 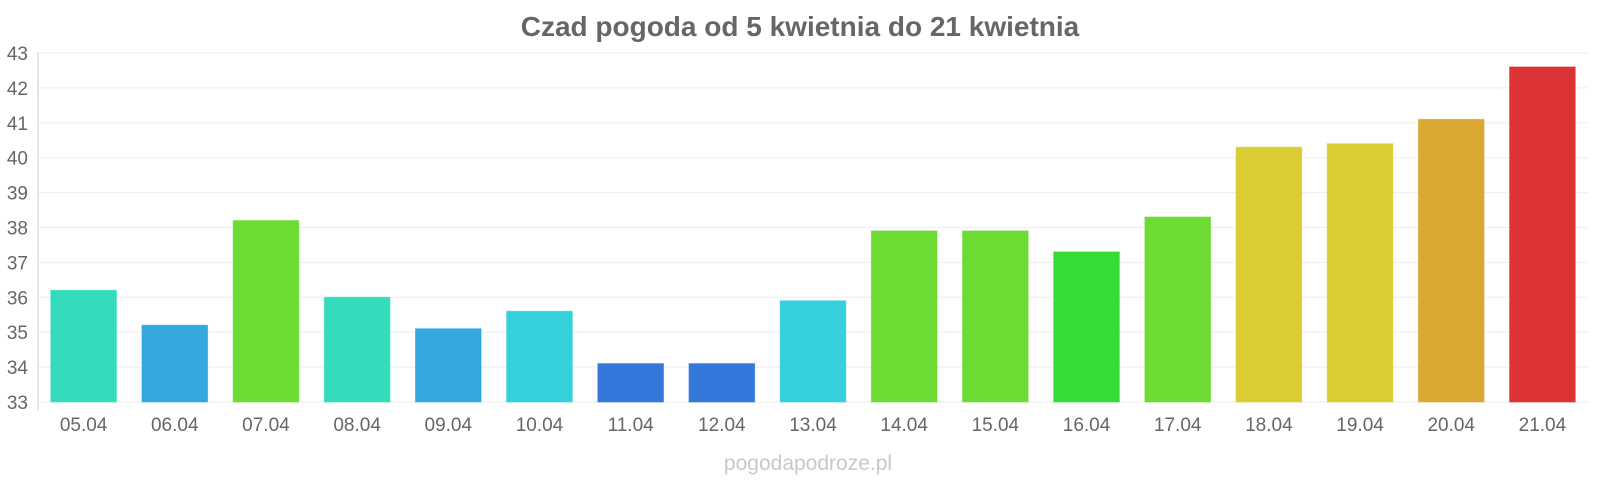 I want to click on x-tick-label: 20.04, so click(x=1451, y=425).